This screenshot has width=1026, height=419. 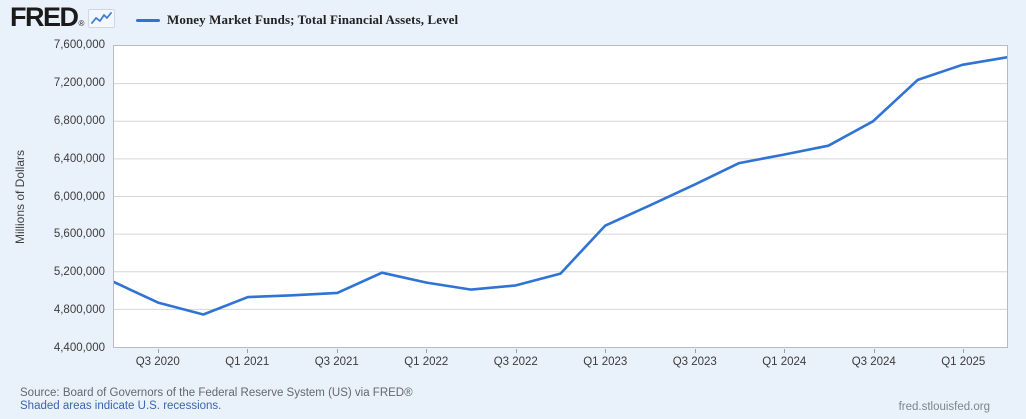 What do you see at coordinates (157, 362) in the screenshot?
I see `x-axis-tick-label: Q3 2020` at bounding box center [157, 362].